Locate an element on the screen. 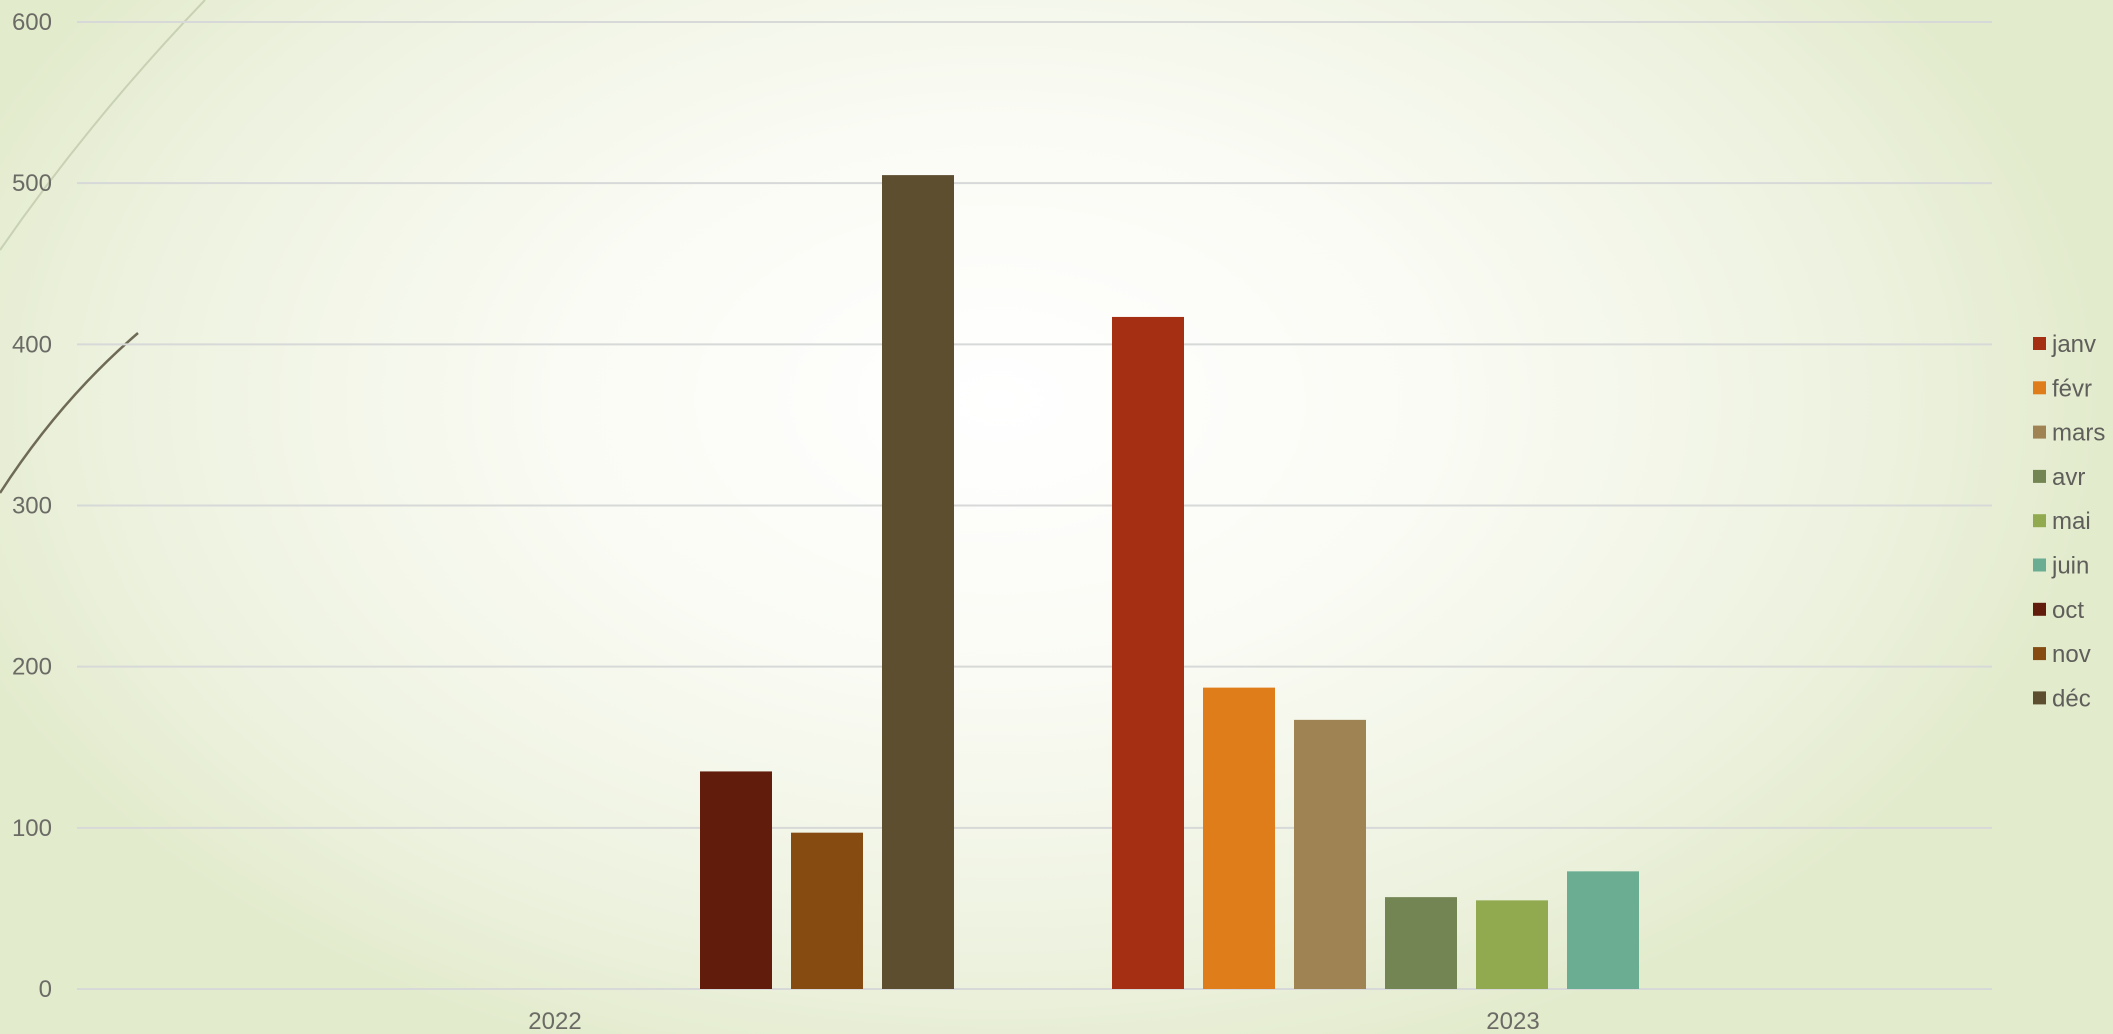 The width and height of the screenshot is (2113, 1034). x-category-label: 2022 is located at coordinates (554, 1021).